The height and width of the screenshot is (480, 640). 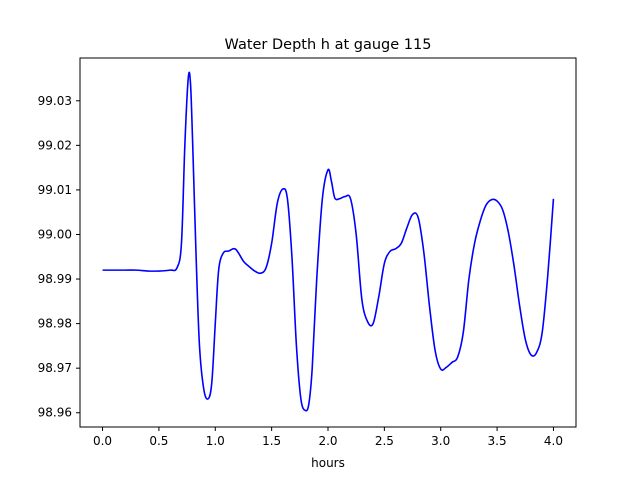 I want to click on x-tick-label: 4.0, so click(x=553, y=441).